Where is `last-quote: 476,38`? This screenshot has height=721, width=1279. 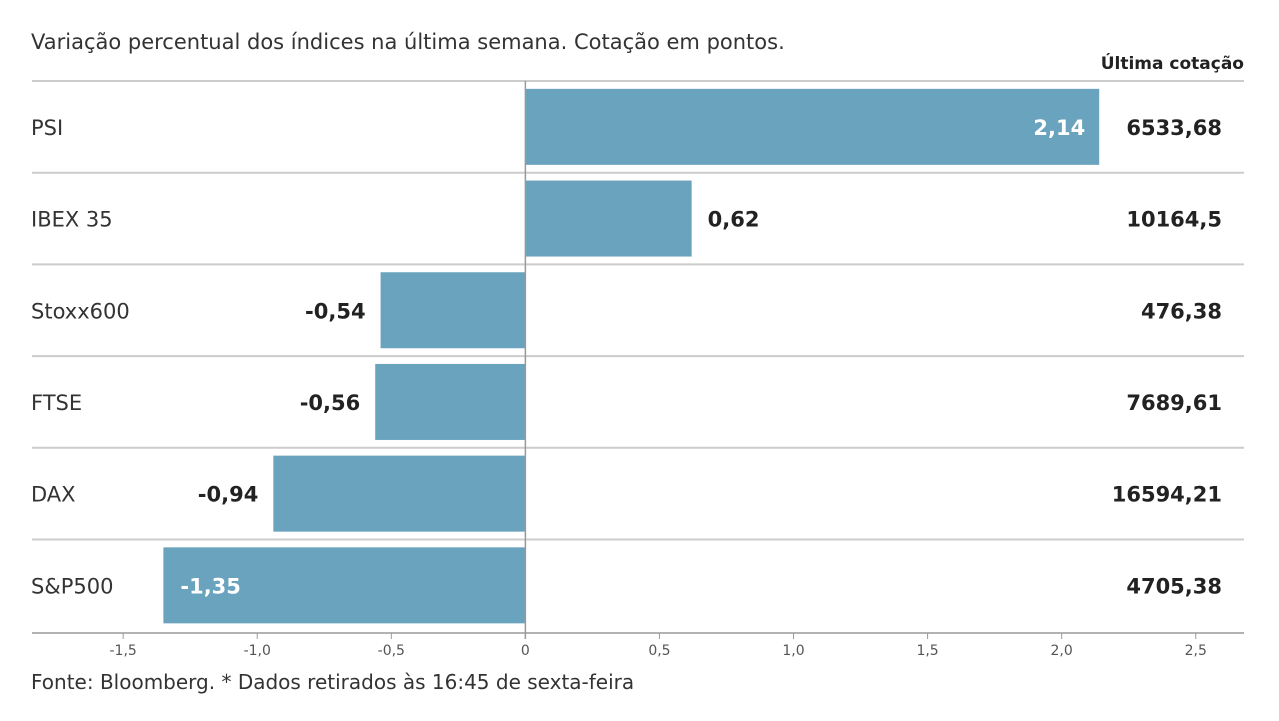
last-quote: 476,38 is located at coordinates (1181, 311).